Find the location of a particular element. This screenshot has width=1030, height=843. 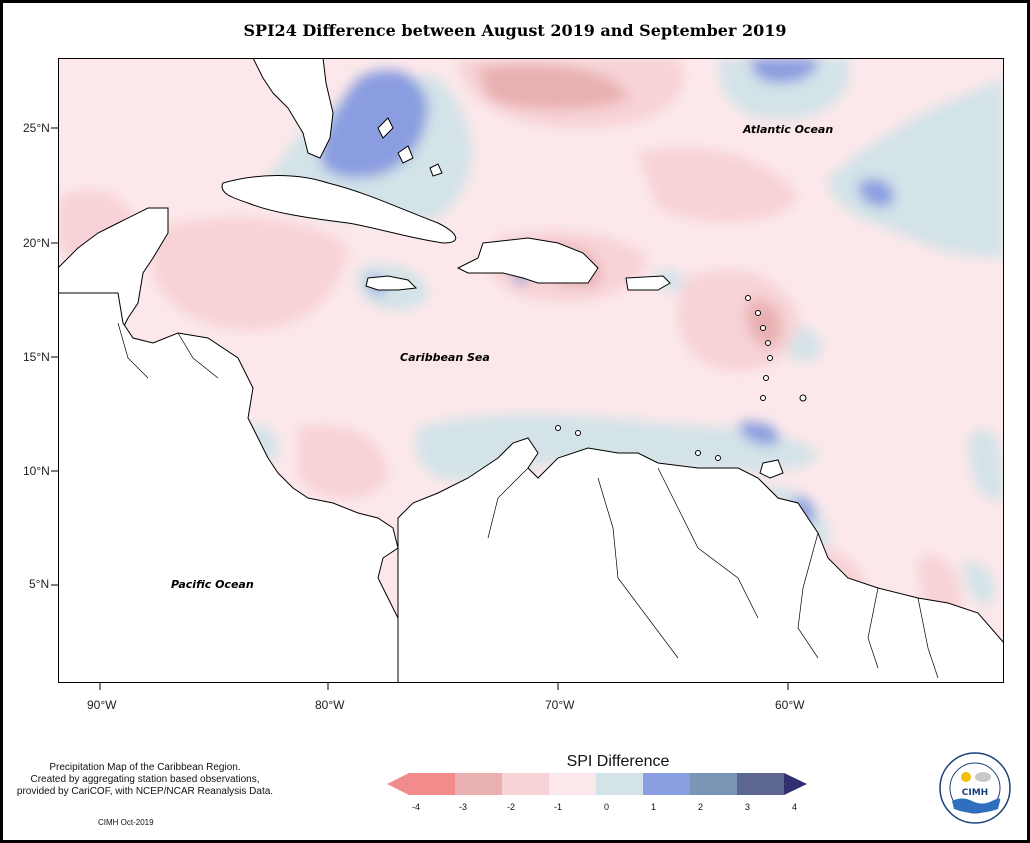

lon-tick-70: 70°W is located at coordinates (560, 705).